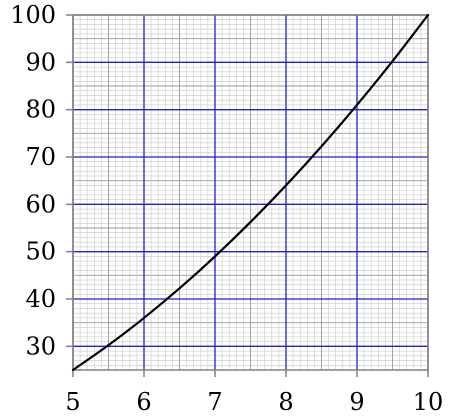 This screenshot has width=449, height=416. What do you see at coordinates (40, 157) in the screenshot?
I see `y-tick-label: 70` at bounding box center [40, 157].